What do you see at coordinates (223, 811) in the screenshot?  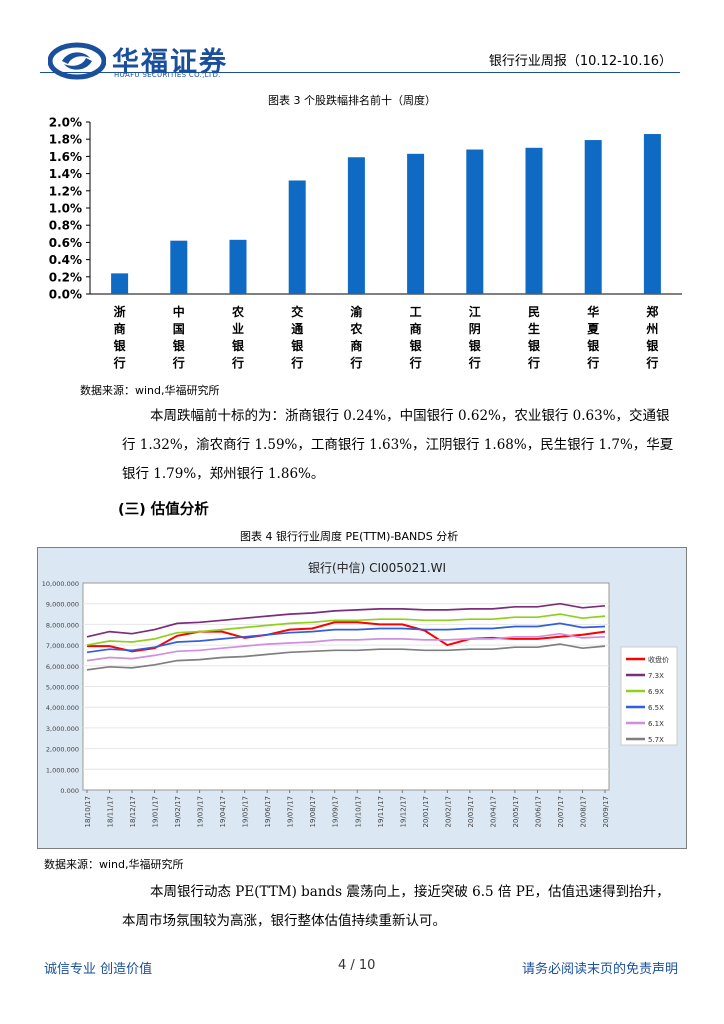 I see `x-tick-label: 19/04/17` at bounding box center [223, 811].